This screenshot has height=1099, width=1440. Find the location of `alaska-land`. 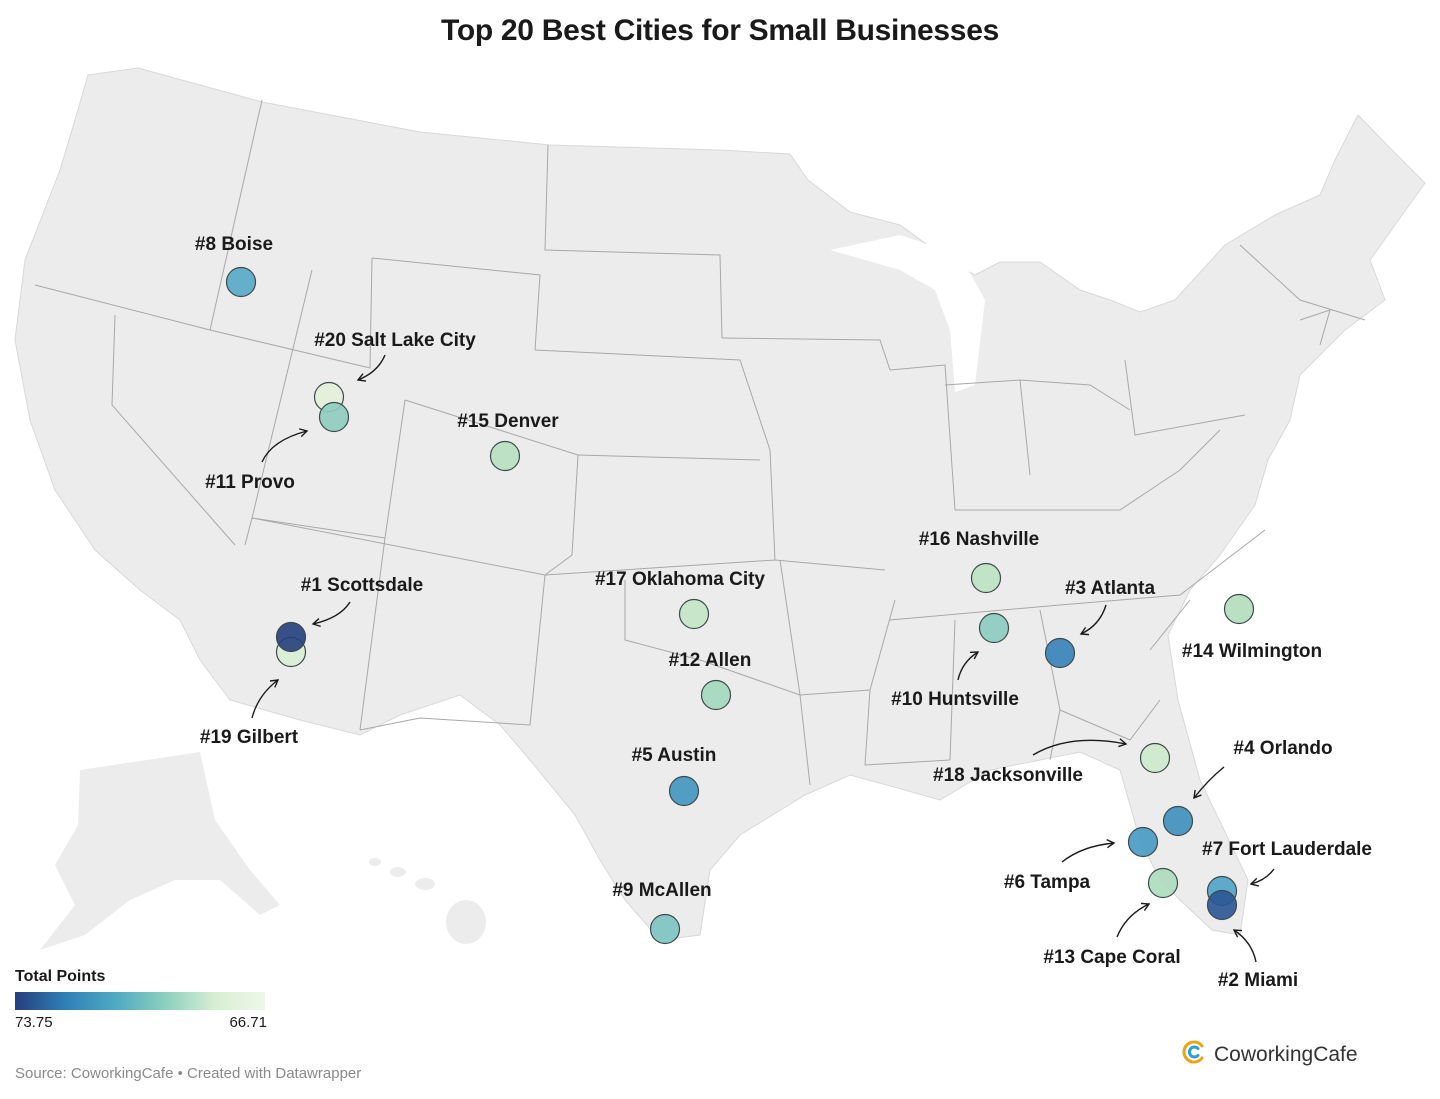

alaska-land is located at coordinates (160, 851).